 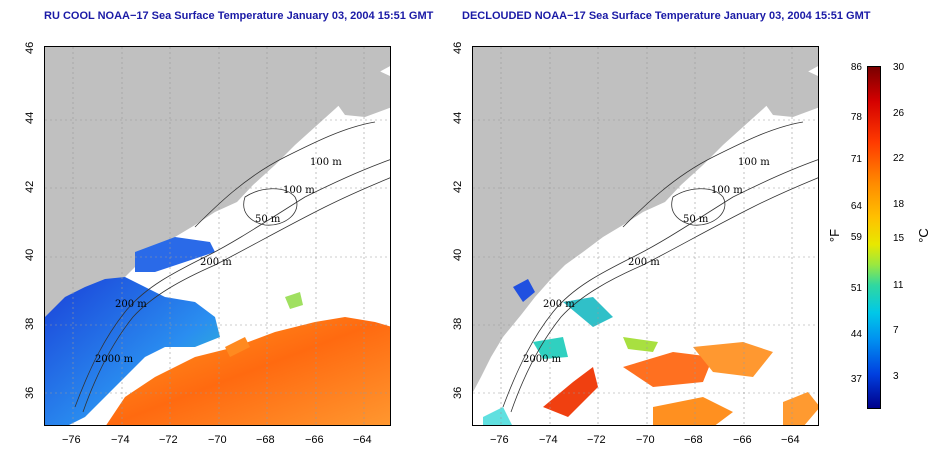 What do you see at coordinates (899, 67) in the screenshot?
I see `colorbar-celsius-tick: 30` at bounding box center [899, 67].